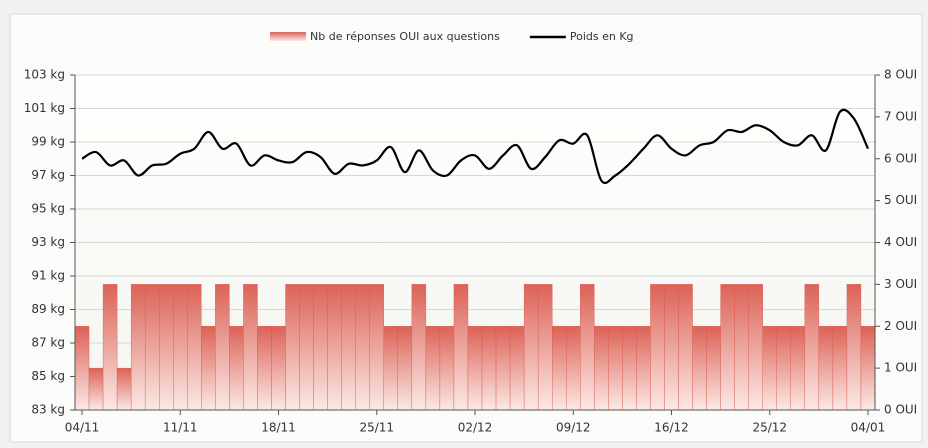 The image size is (928, 448). I want to click on y2-tick-label: 8 OUI, so click(900, 75).